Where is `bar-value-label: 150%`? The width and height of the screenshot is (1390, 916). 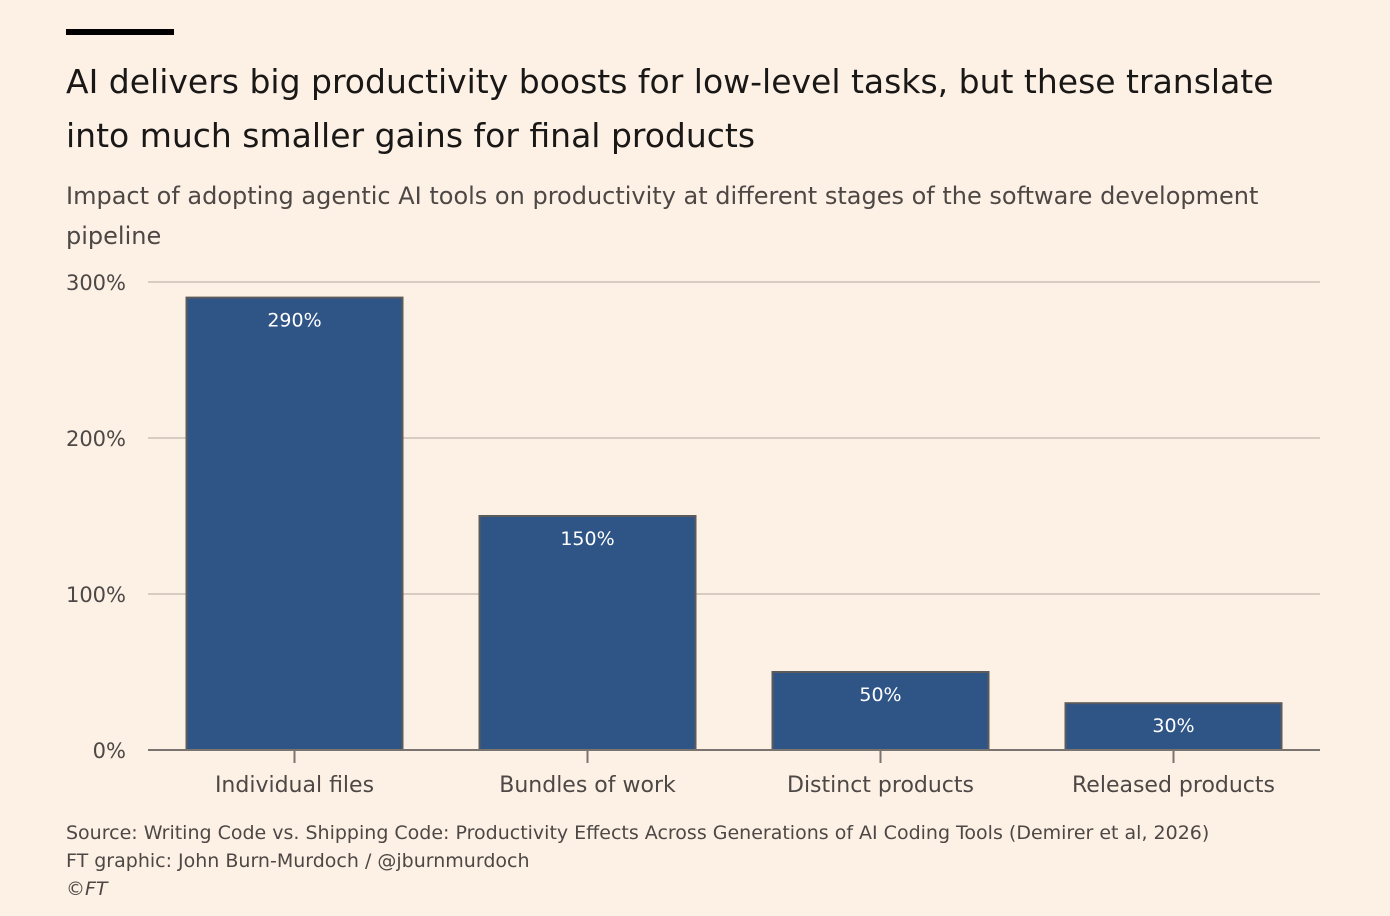
bar-value-label: 150% is located at coordinates (587, 539).